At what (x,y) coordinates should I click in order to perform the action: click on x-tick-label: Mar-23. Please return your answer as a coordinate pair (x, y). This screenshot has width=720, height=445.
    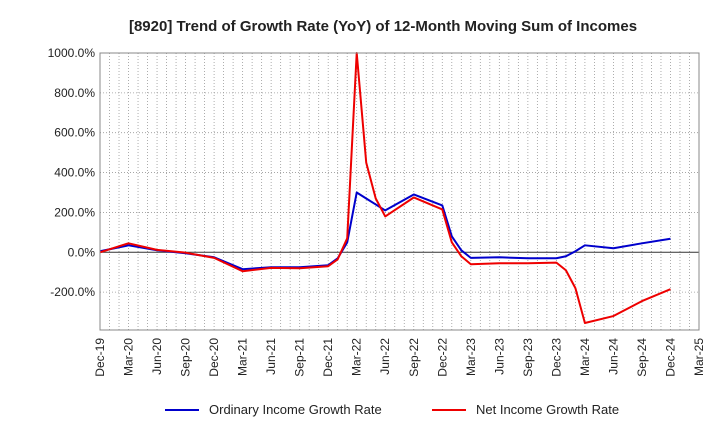
    Looking at the image, I should click on (471, 357).